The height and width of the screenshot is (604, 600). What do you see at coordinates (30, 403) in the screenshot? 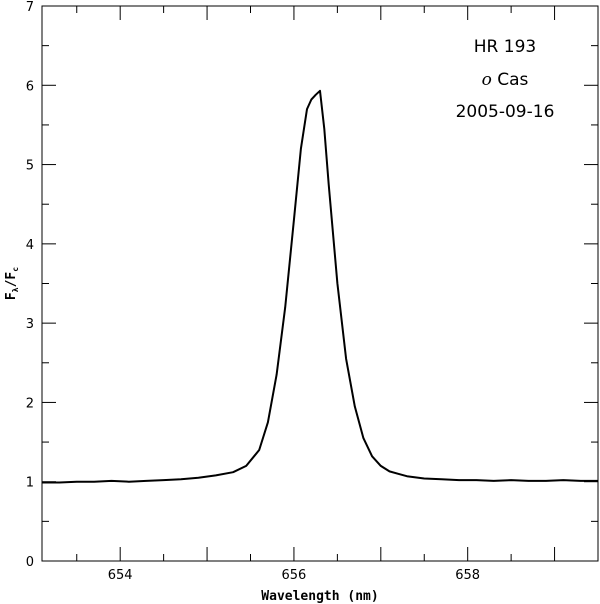
I see `y-tick-label: 2` at bounding box center [30, 403].